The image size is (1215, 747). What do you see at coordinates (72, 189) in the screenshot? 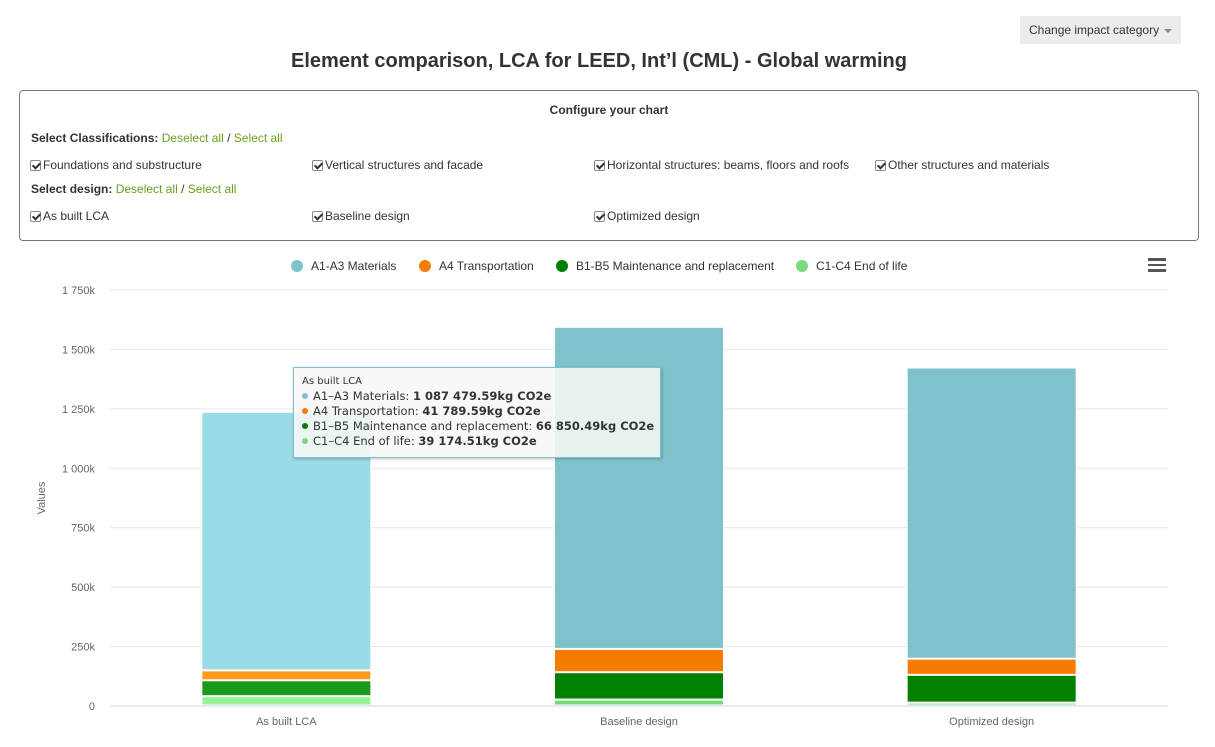
I see `select-design-label: Select design:` at bounding box center [72, 189].